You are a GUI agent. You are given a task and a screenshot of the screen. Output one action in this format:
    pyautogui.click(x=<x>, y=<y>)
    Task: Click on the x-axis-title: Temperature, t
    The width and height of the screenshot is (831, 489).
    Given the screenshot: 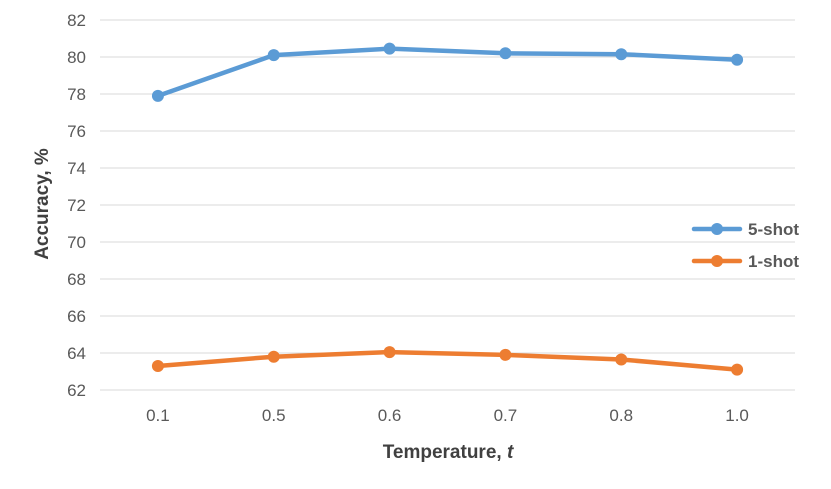 What is the action you would take?
    pyautogui.click(x=448, y=452)
    